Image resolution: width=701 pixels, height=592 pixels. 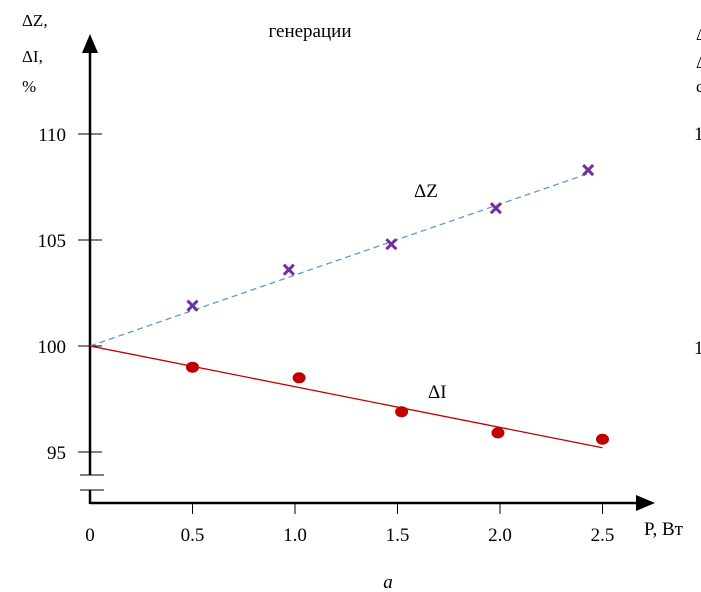 What do you see at coordinates (193, 535) in the screenshot?
I see `x-tick-label: 0.5` at bounding box center [193, 535].